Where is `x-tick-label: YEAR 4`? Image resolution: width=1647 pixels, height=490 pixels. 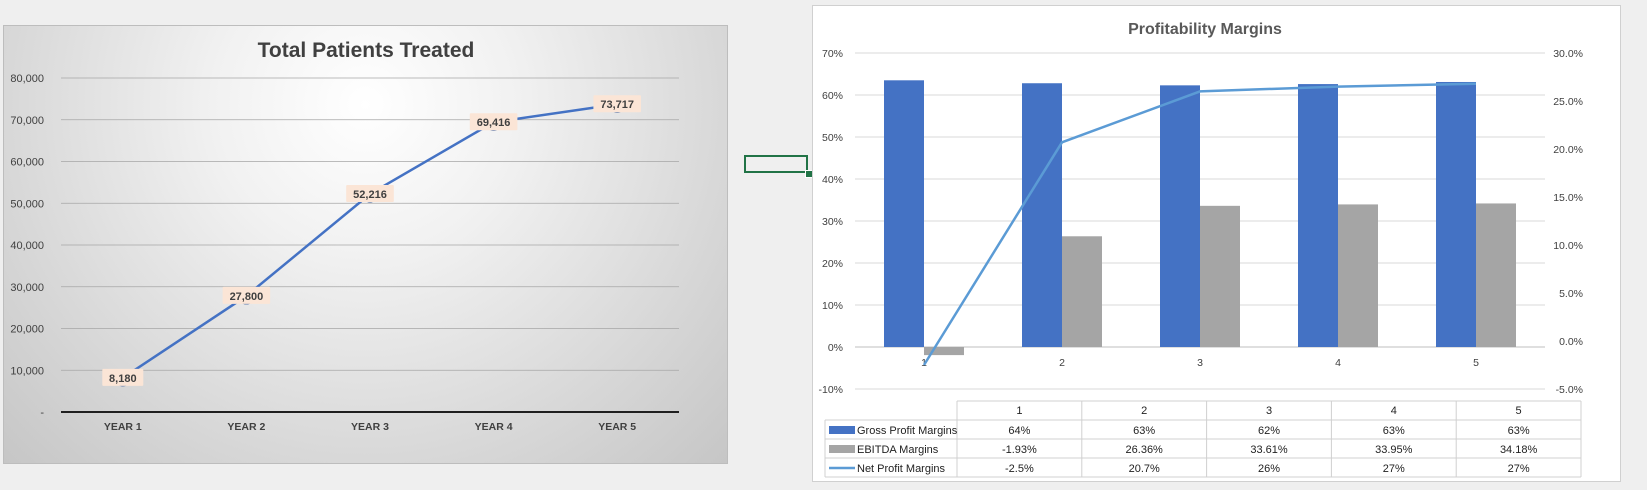 x-tick-label: YEAR 4 is located at coordinates (494, 427).